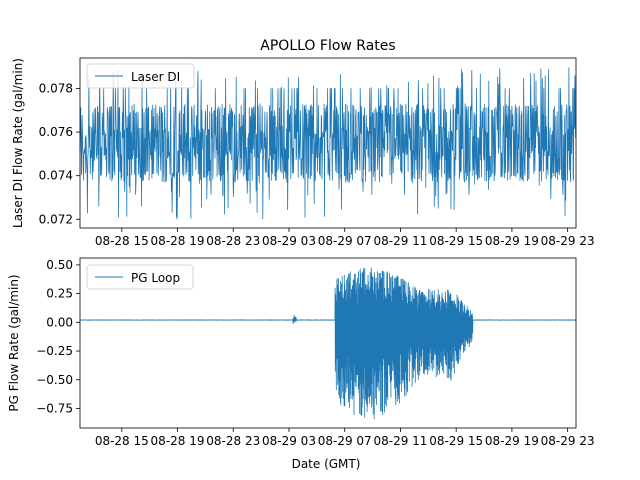  I want to click on laser-di-y-tick-label: 0.074, so click(56, 176).